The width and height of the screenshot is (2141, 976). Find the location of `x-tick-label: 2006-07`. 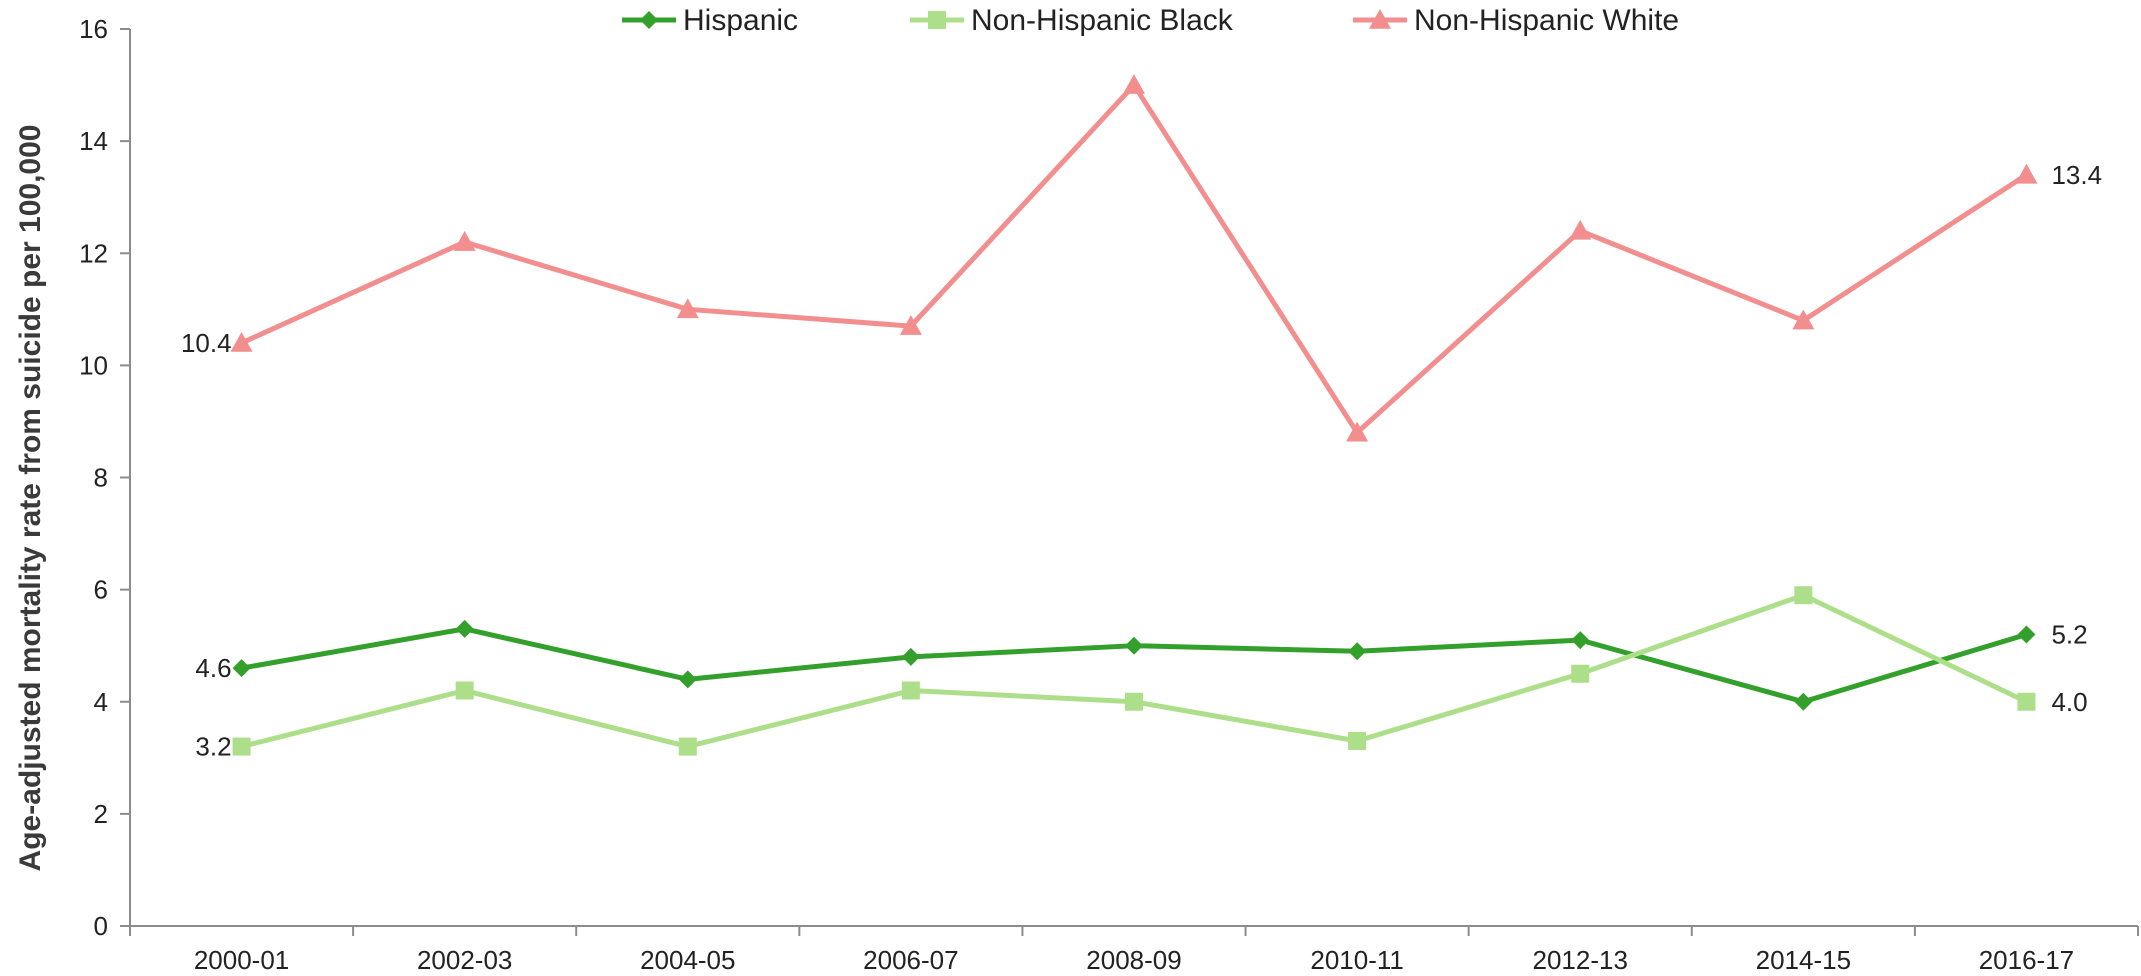

x-tick-label: 2006-07 is located at coordinates (910, 960).